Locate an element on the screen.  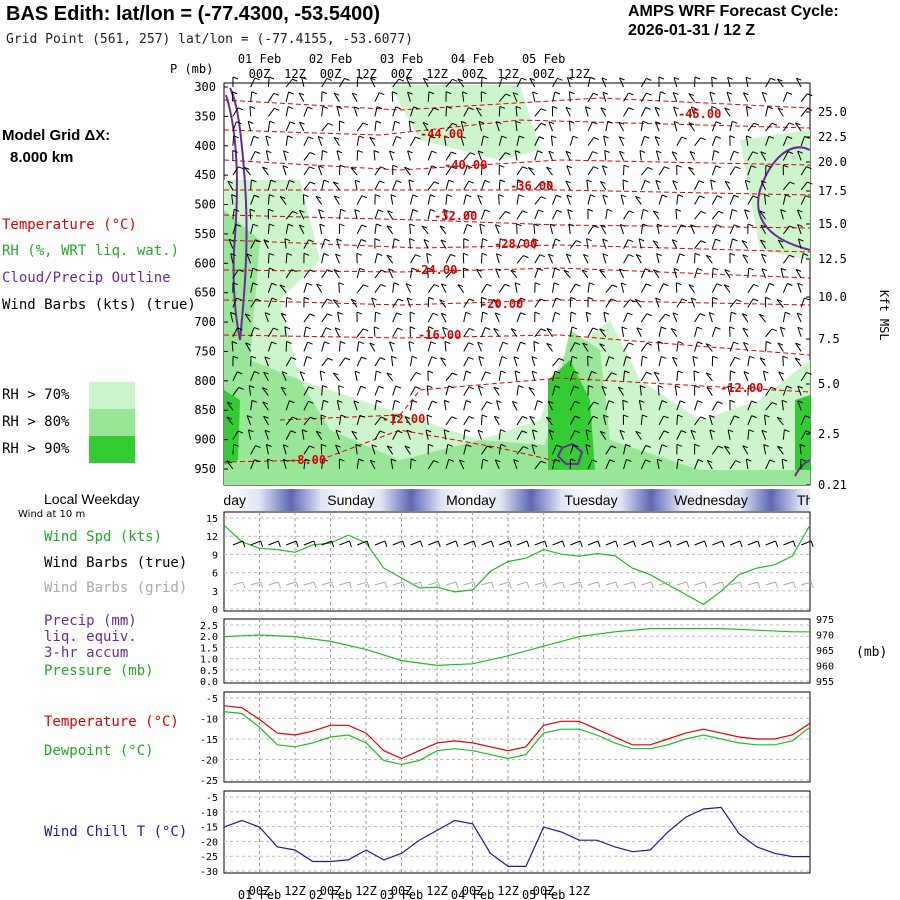
pressure-label: Pressure (mb) is located at coordinates (99, 671).